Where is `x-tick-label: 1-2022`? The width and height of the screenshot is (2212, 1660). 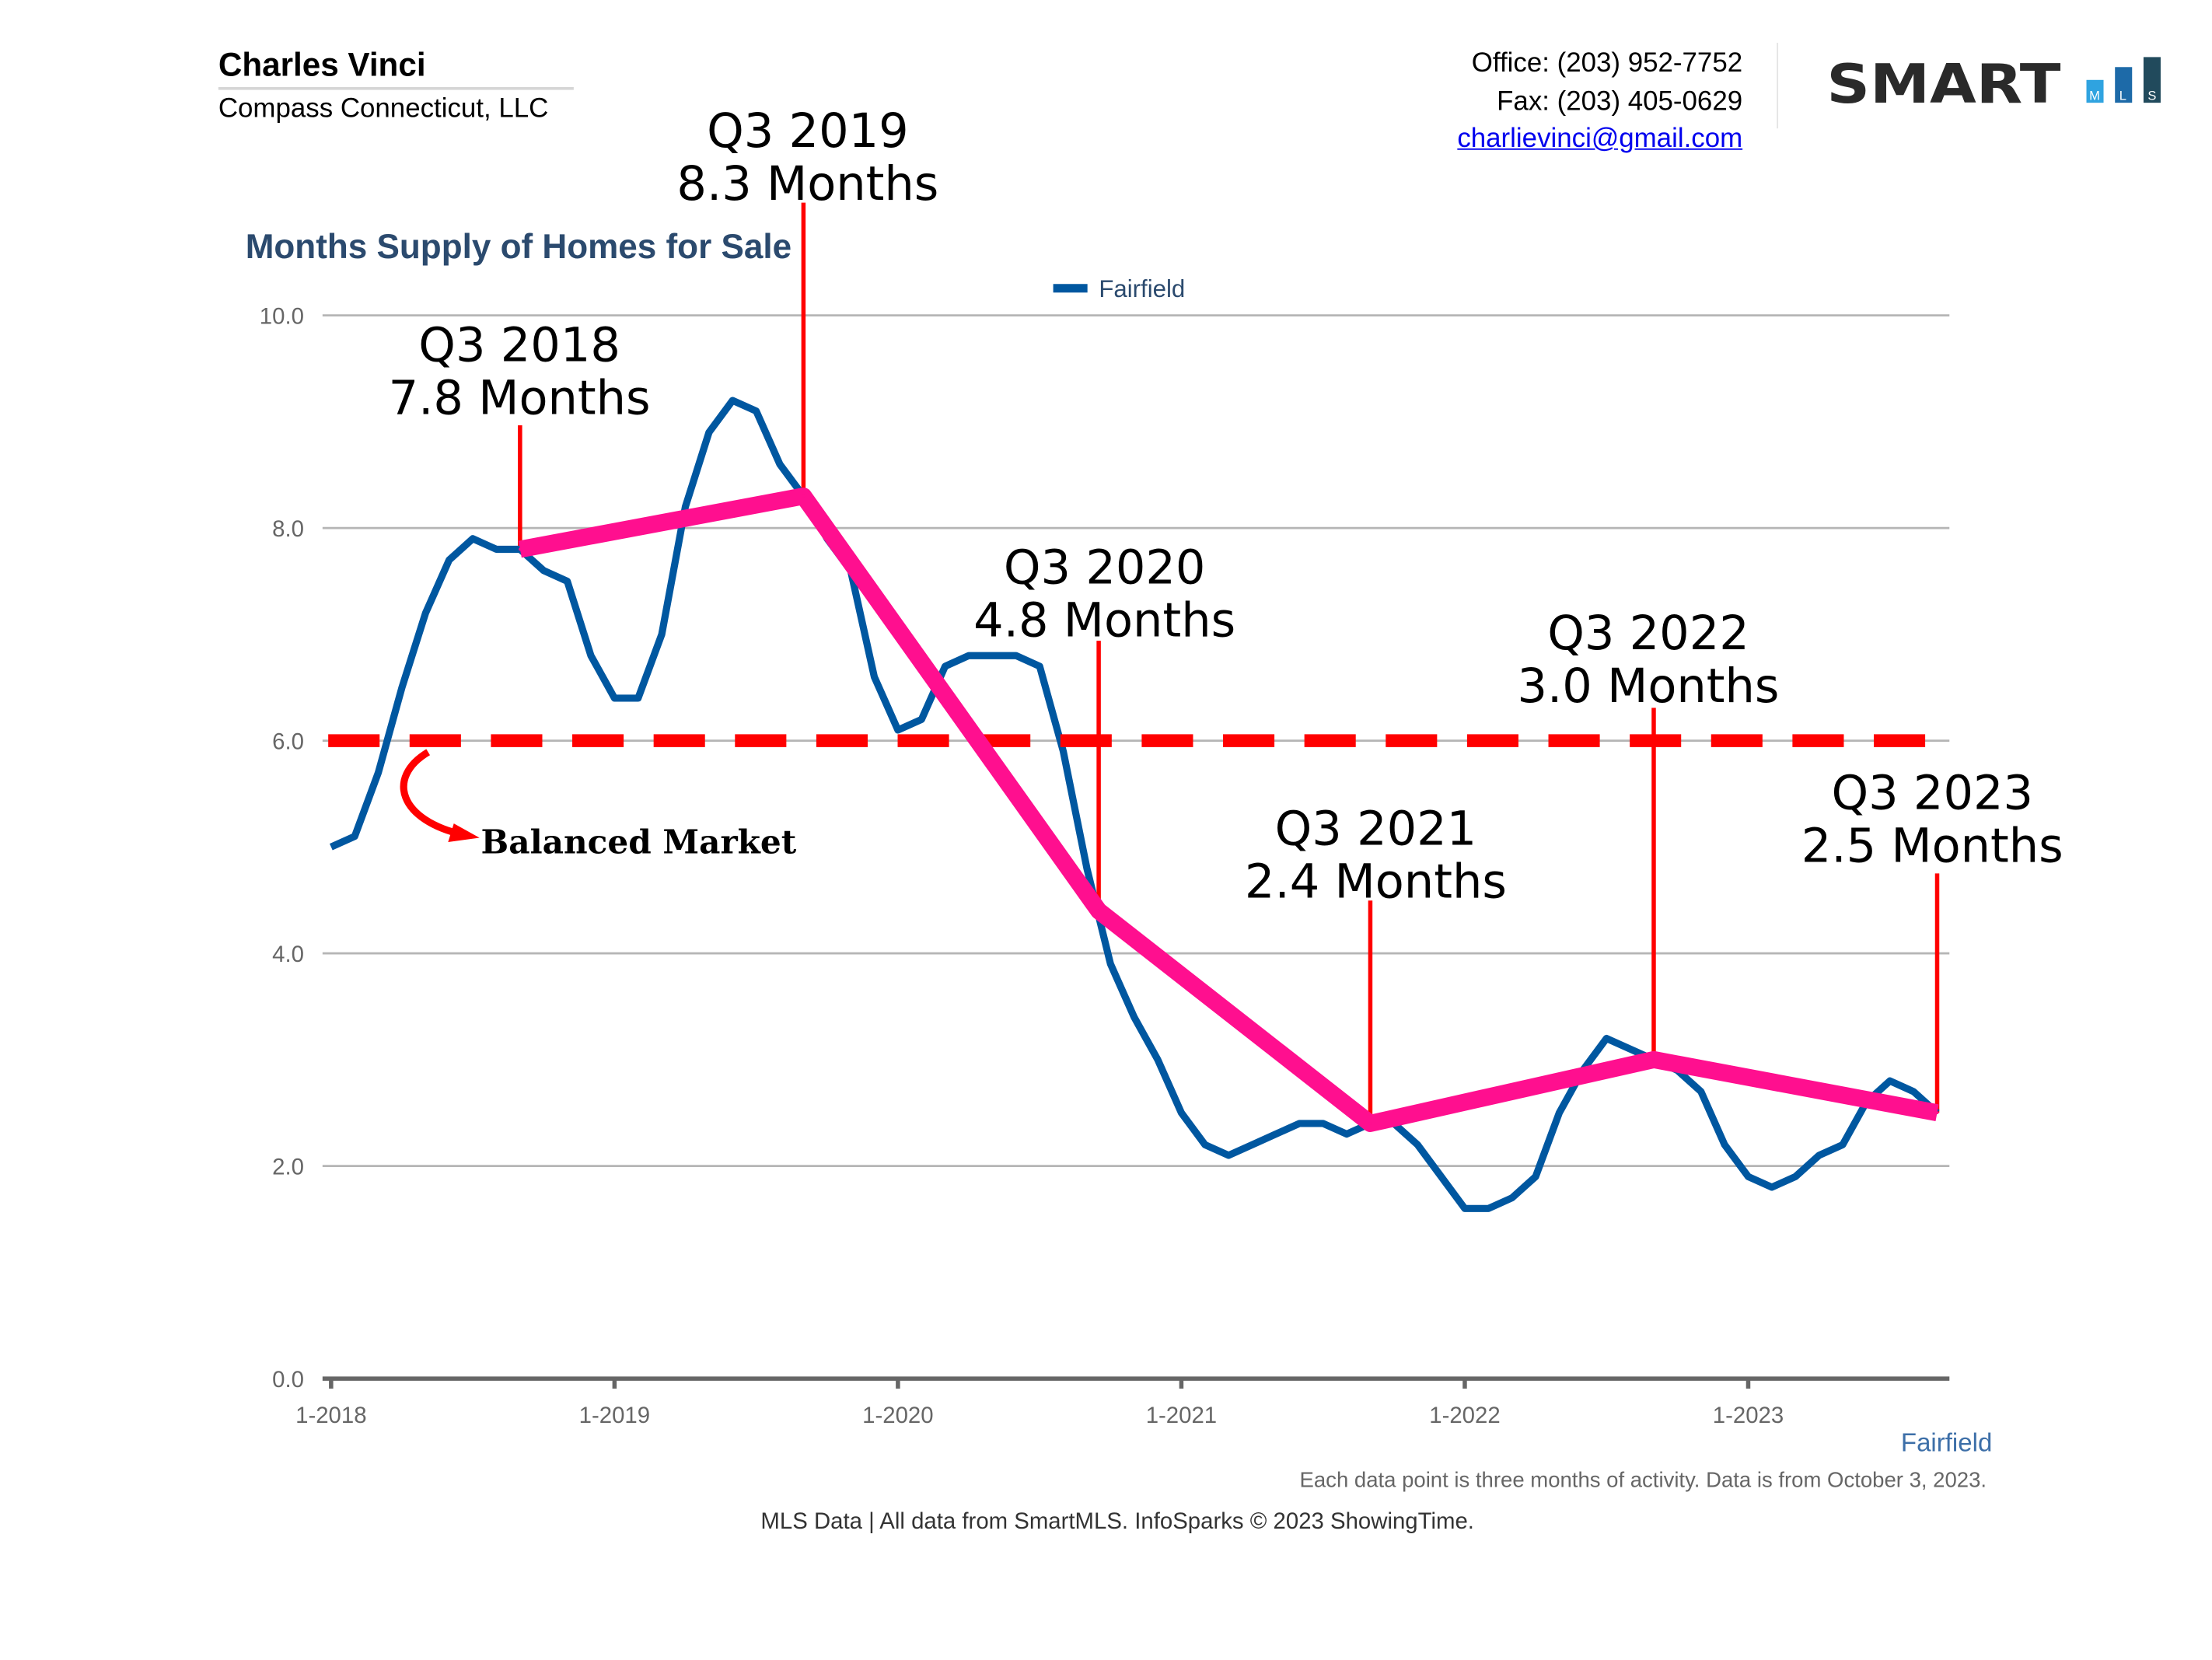 x-tick-label: 1-2022 is located at coordinates (1464, 1415).